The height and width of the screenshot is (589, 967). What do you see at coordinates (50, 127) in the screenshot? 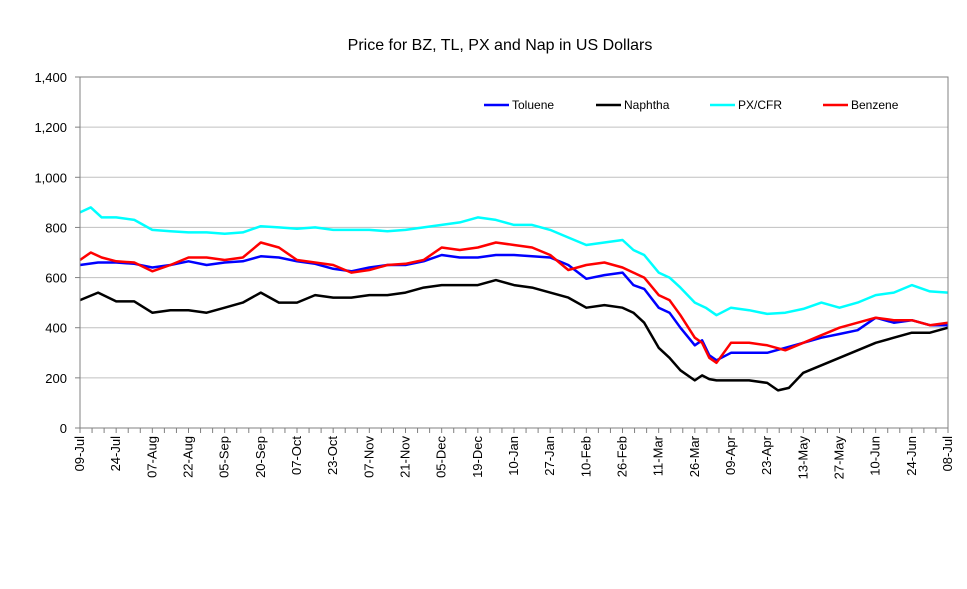
I see `y-tick-label: 1,200` at bounding box center [50, 127].